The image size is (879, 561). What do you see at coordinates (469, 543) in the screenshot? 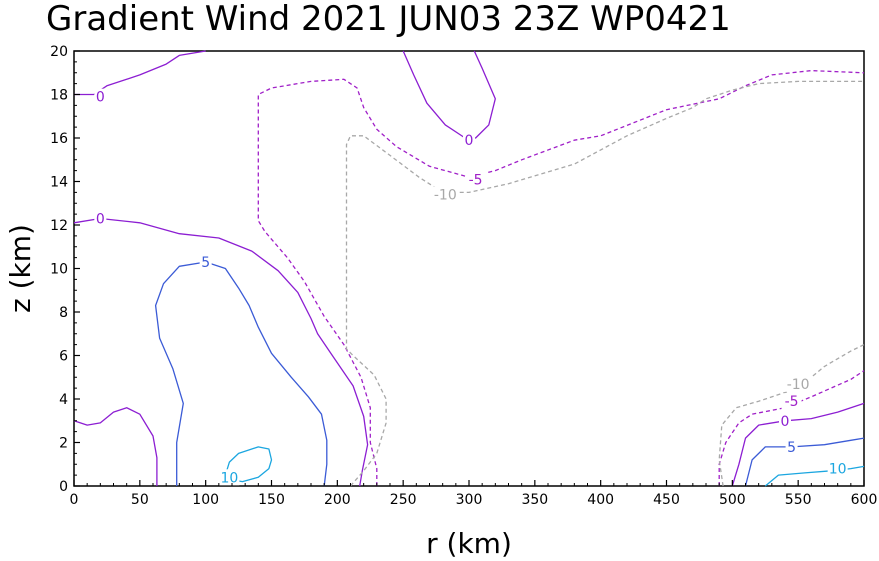
I see `x-axis-label: r (km)` at bounding box center [469, 543].